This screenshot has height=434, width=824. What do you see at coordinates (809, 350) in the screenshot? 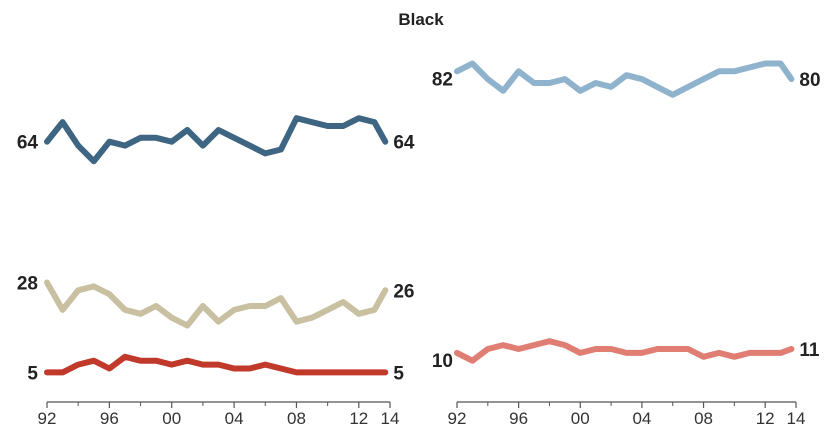
I see `series-end-label: 11` at bounding box center [809, 350].